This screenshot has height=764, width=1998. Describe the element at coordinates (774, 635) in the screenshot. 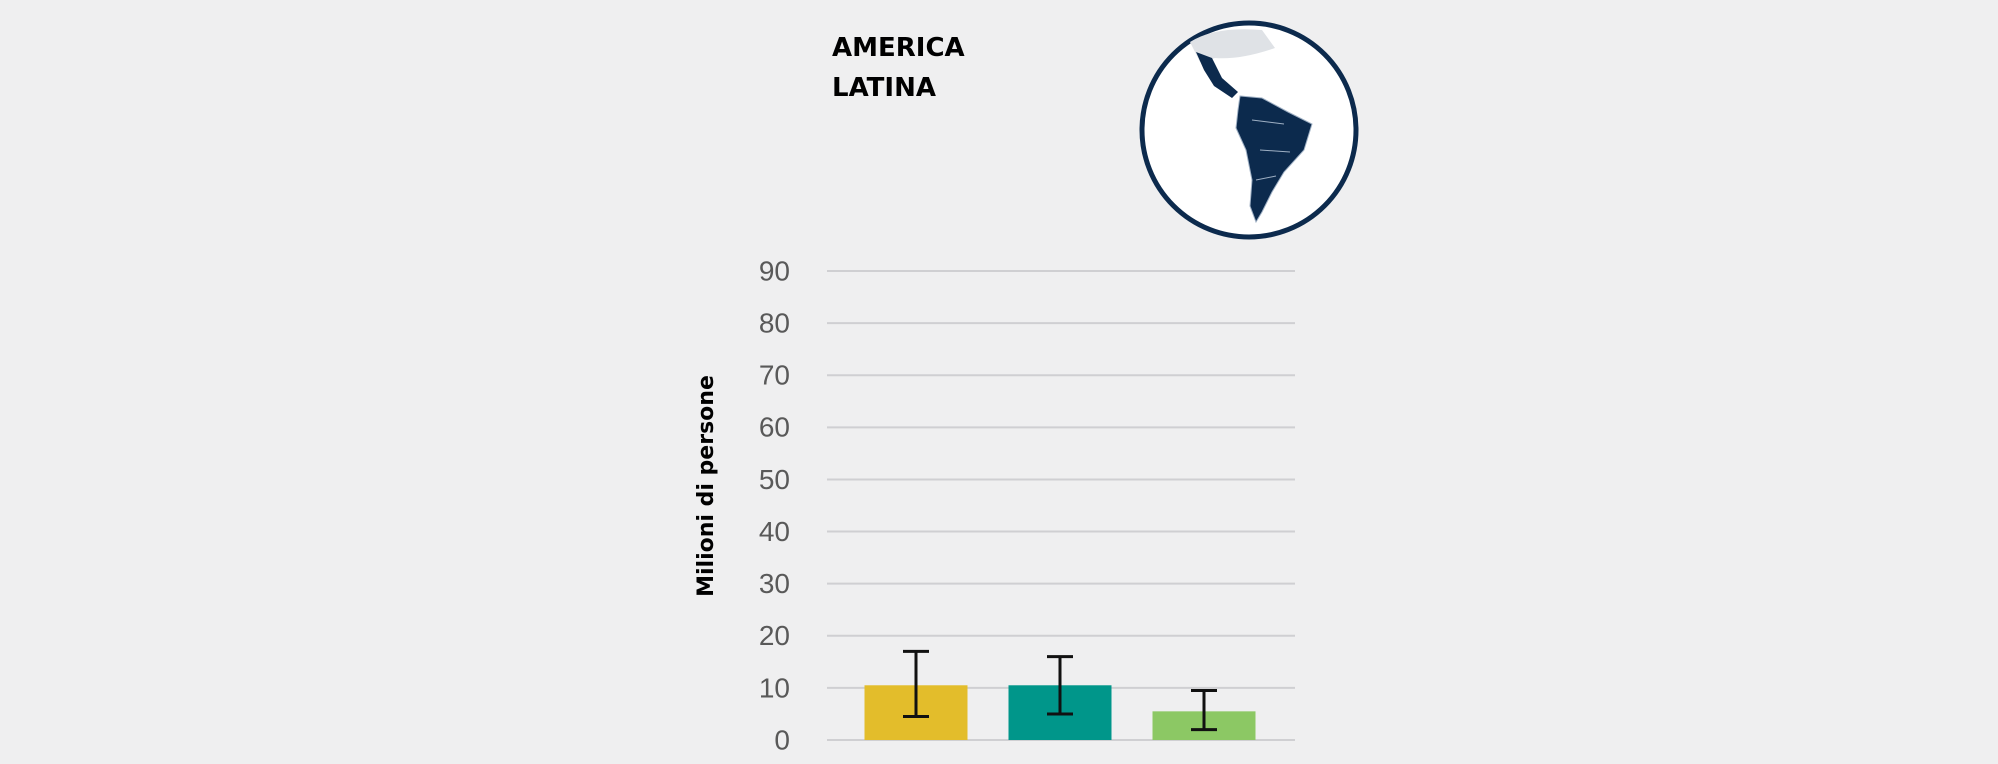

I see `y-tick-label: 20` at that location.